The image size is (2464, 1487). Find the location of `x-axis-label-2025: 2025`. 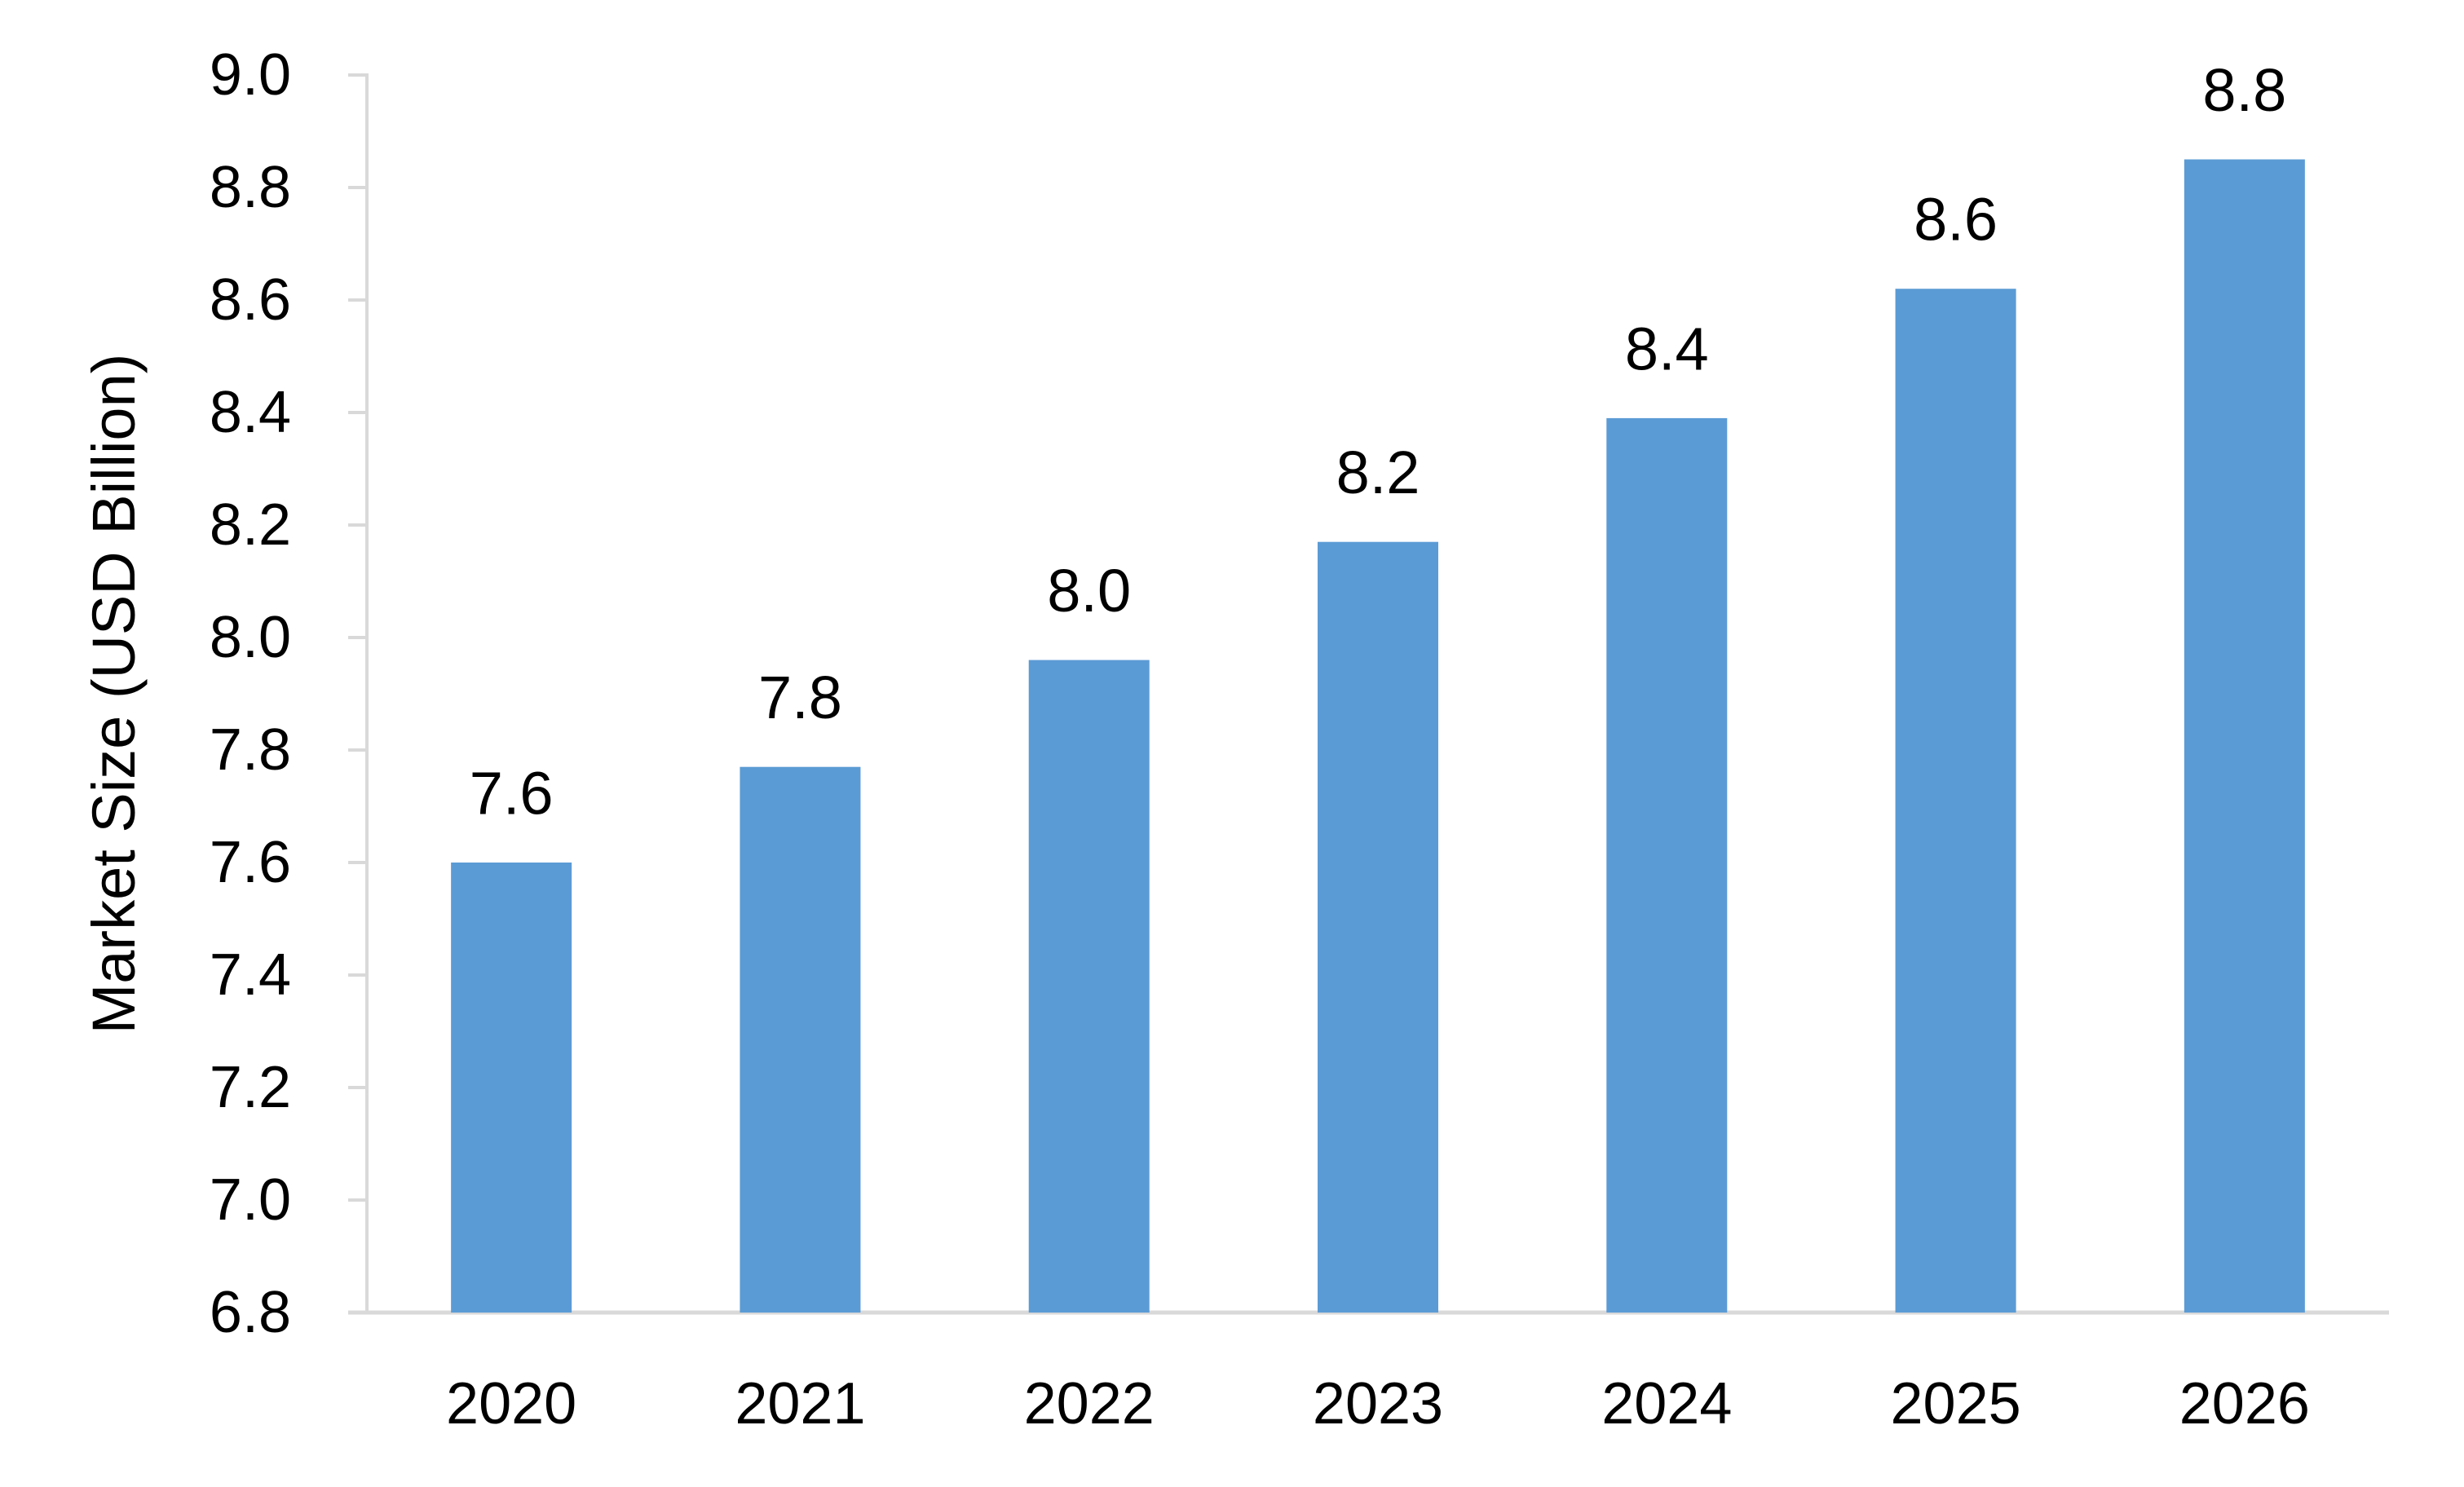

x-axis-label-2025: 2025 is located at coordinates (1955, 1403).